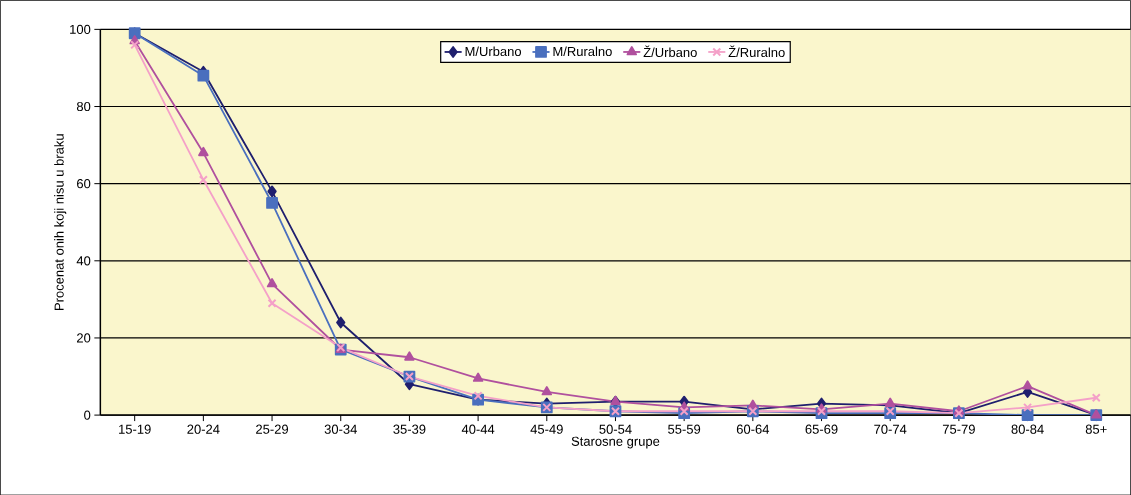 The width and height of the screenshot is (1131, 495). What do you see at coordinates (615, 429) in the screenshot?
I see `x-tick-label: 50-54` at bounding box center [615, 429].